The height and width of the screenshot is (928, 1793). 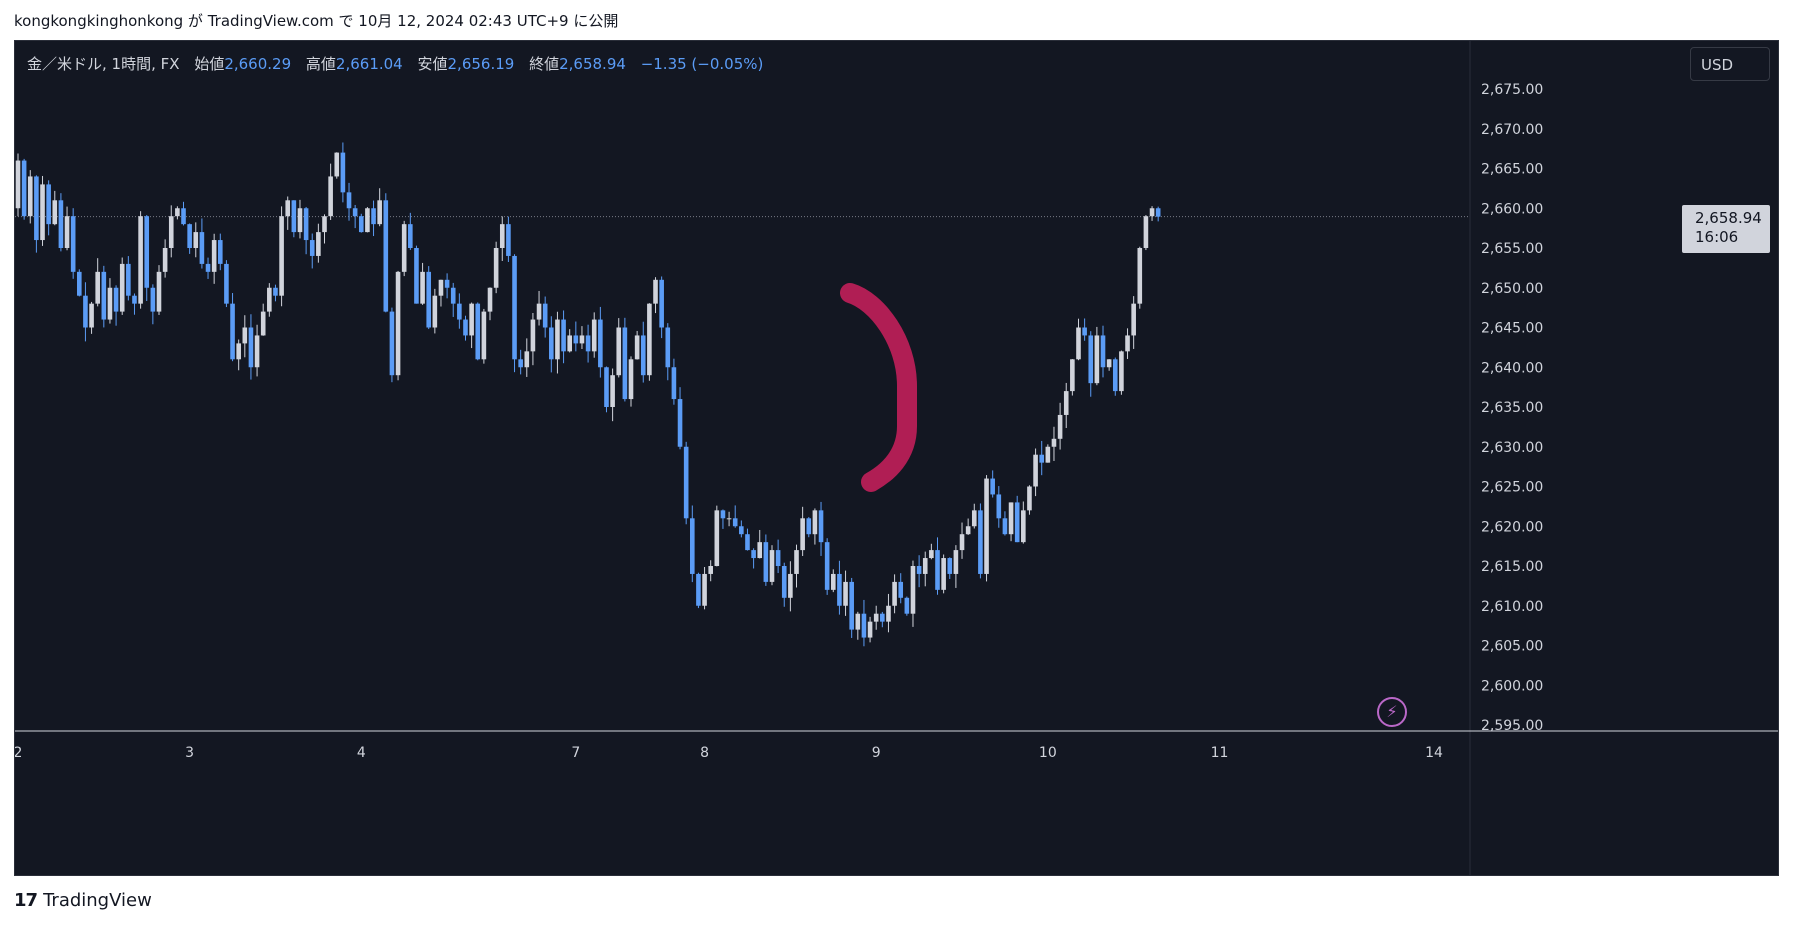 What do you see at coordinates (876, 753) in the screenshot?
I see `time-axis-label: 9` at bounding box center [876, 753].